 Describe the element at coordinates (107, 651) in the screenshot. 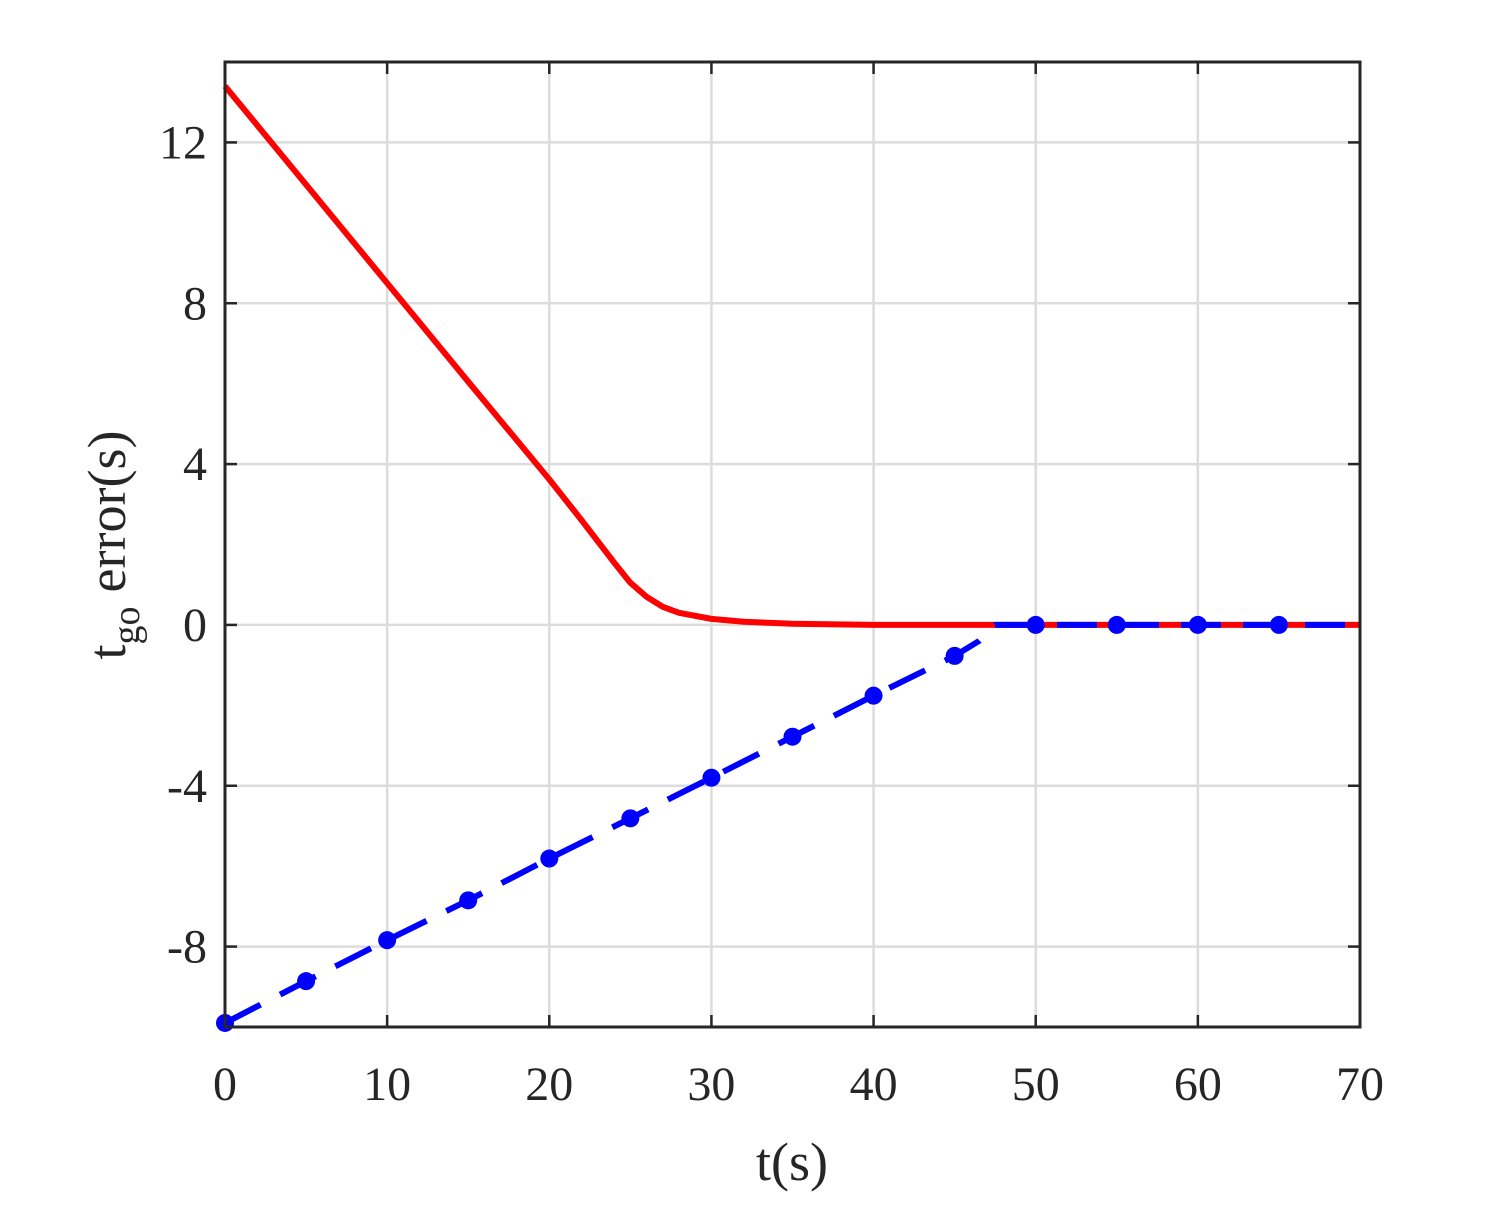

I see `y-label-main: t` at that location.